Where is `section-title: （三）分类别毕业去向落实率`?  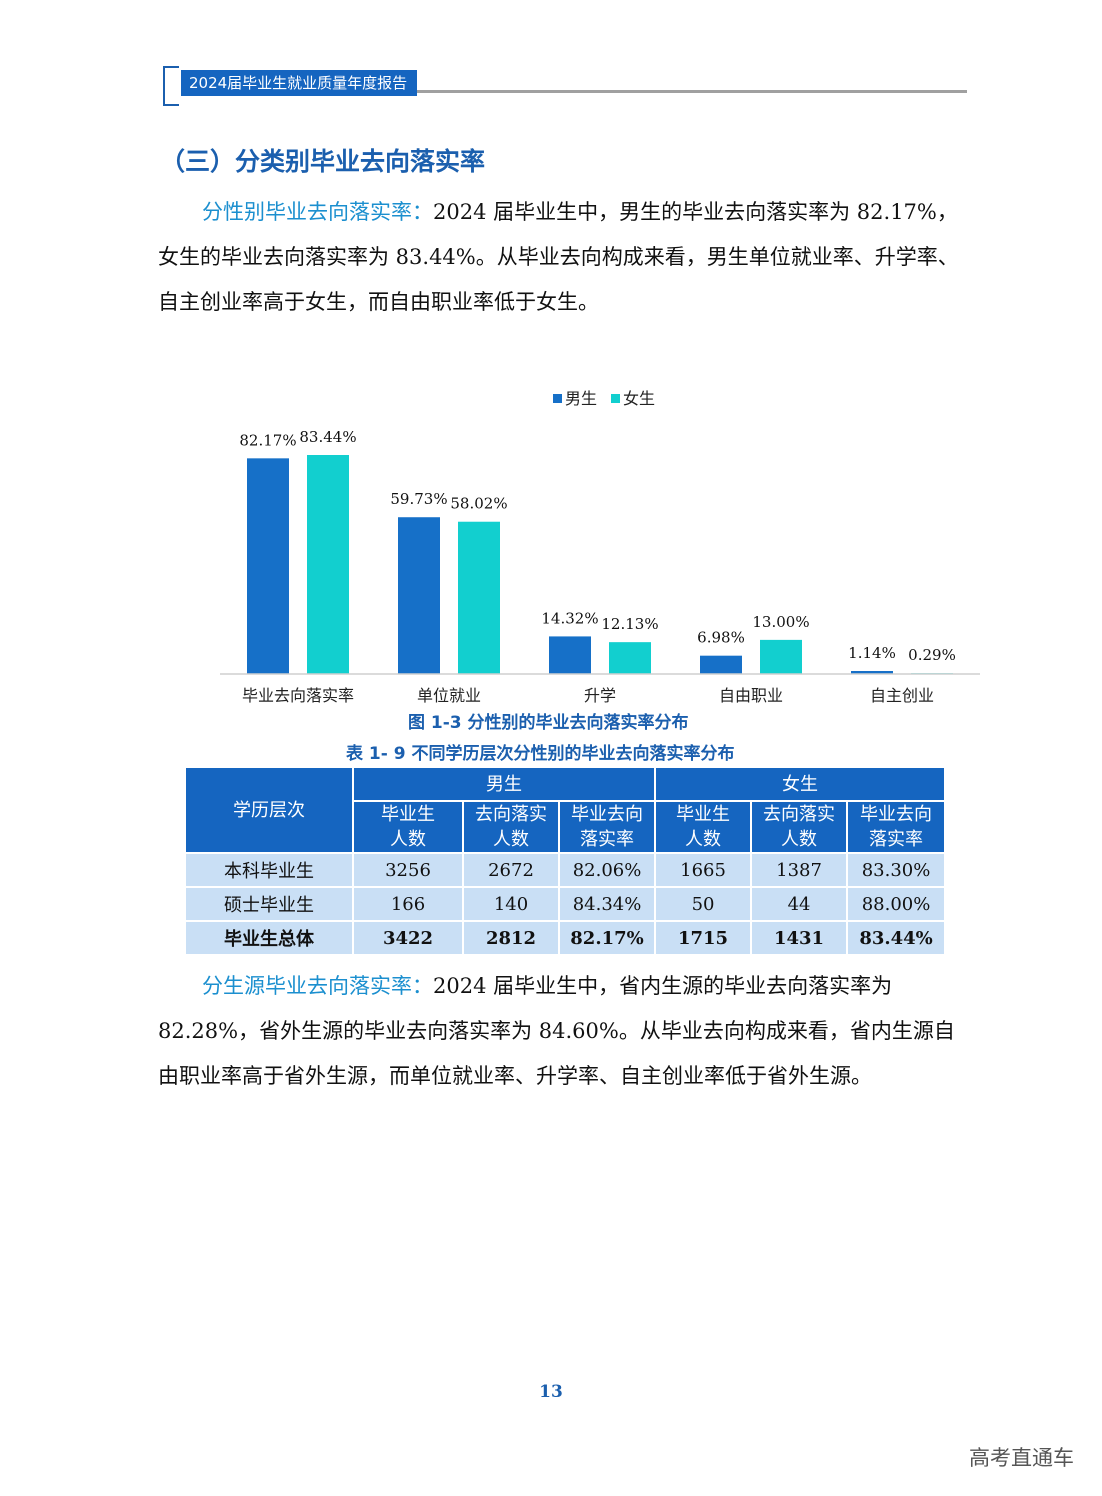 section-title: （三）分类别毕业去向落实率 is located at coordinates (323, 161).